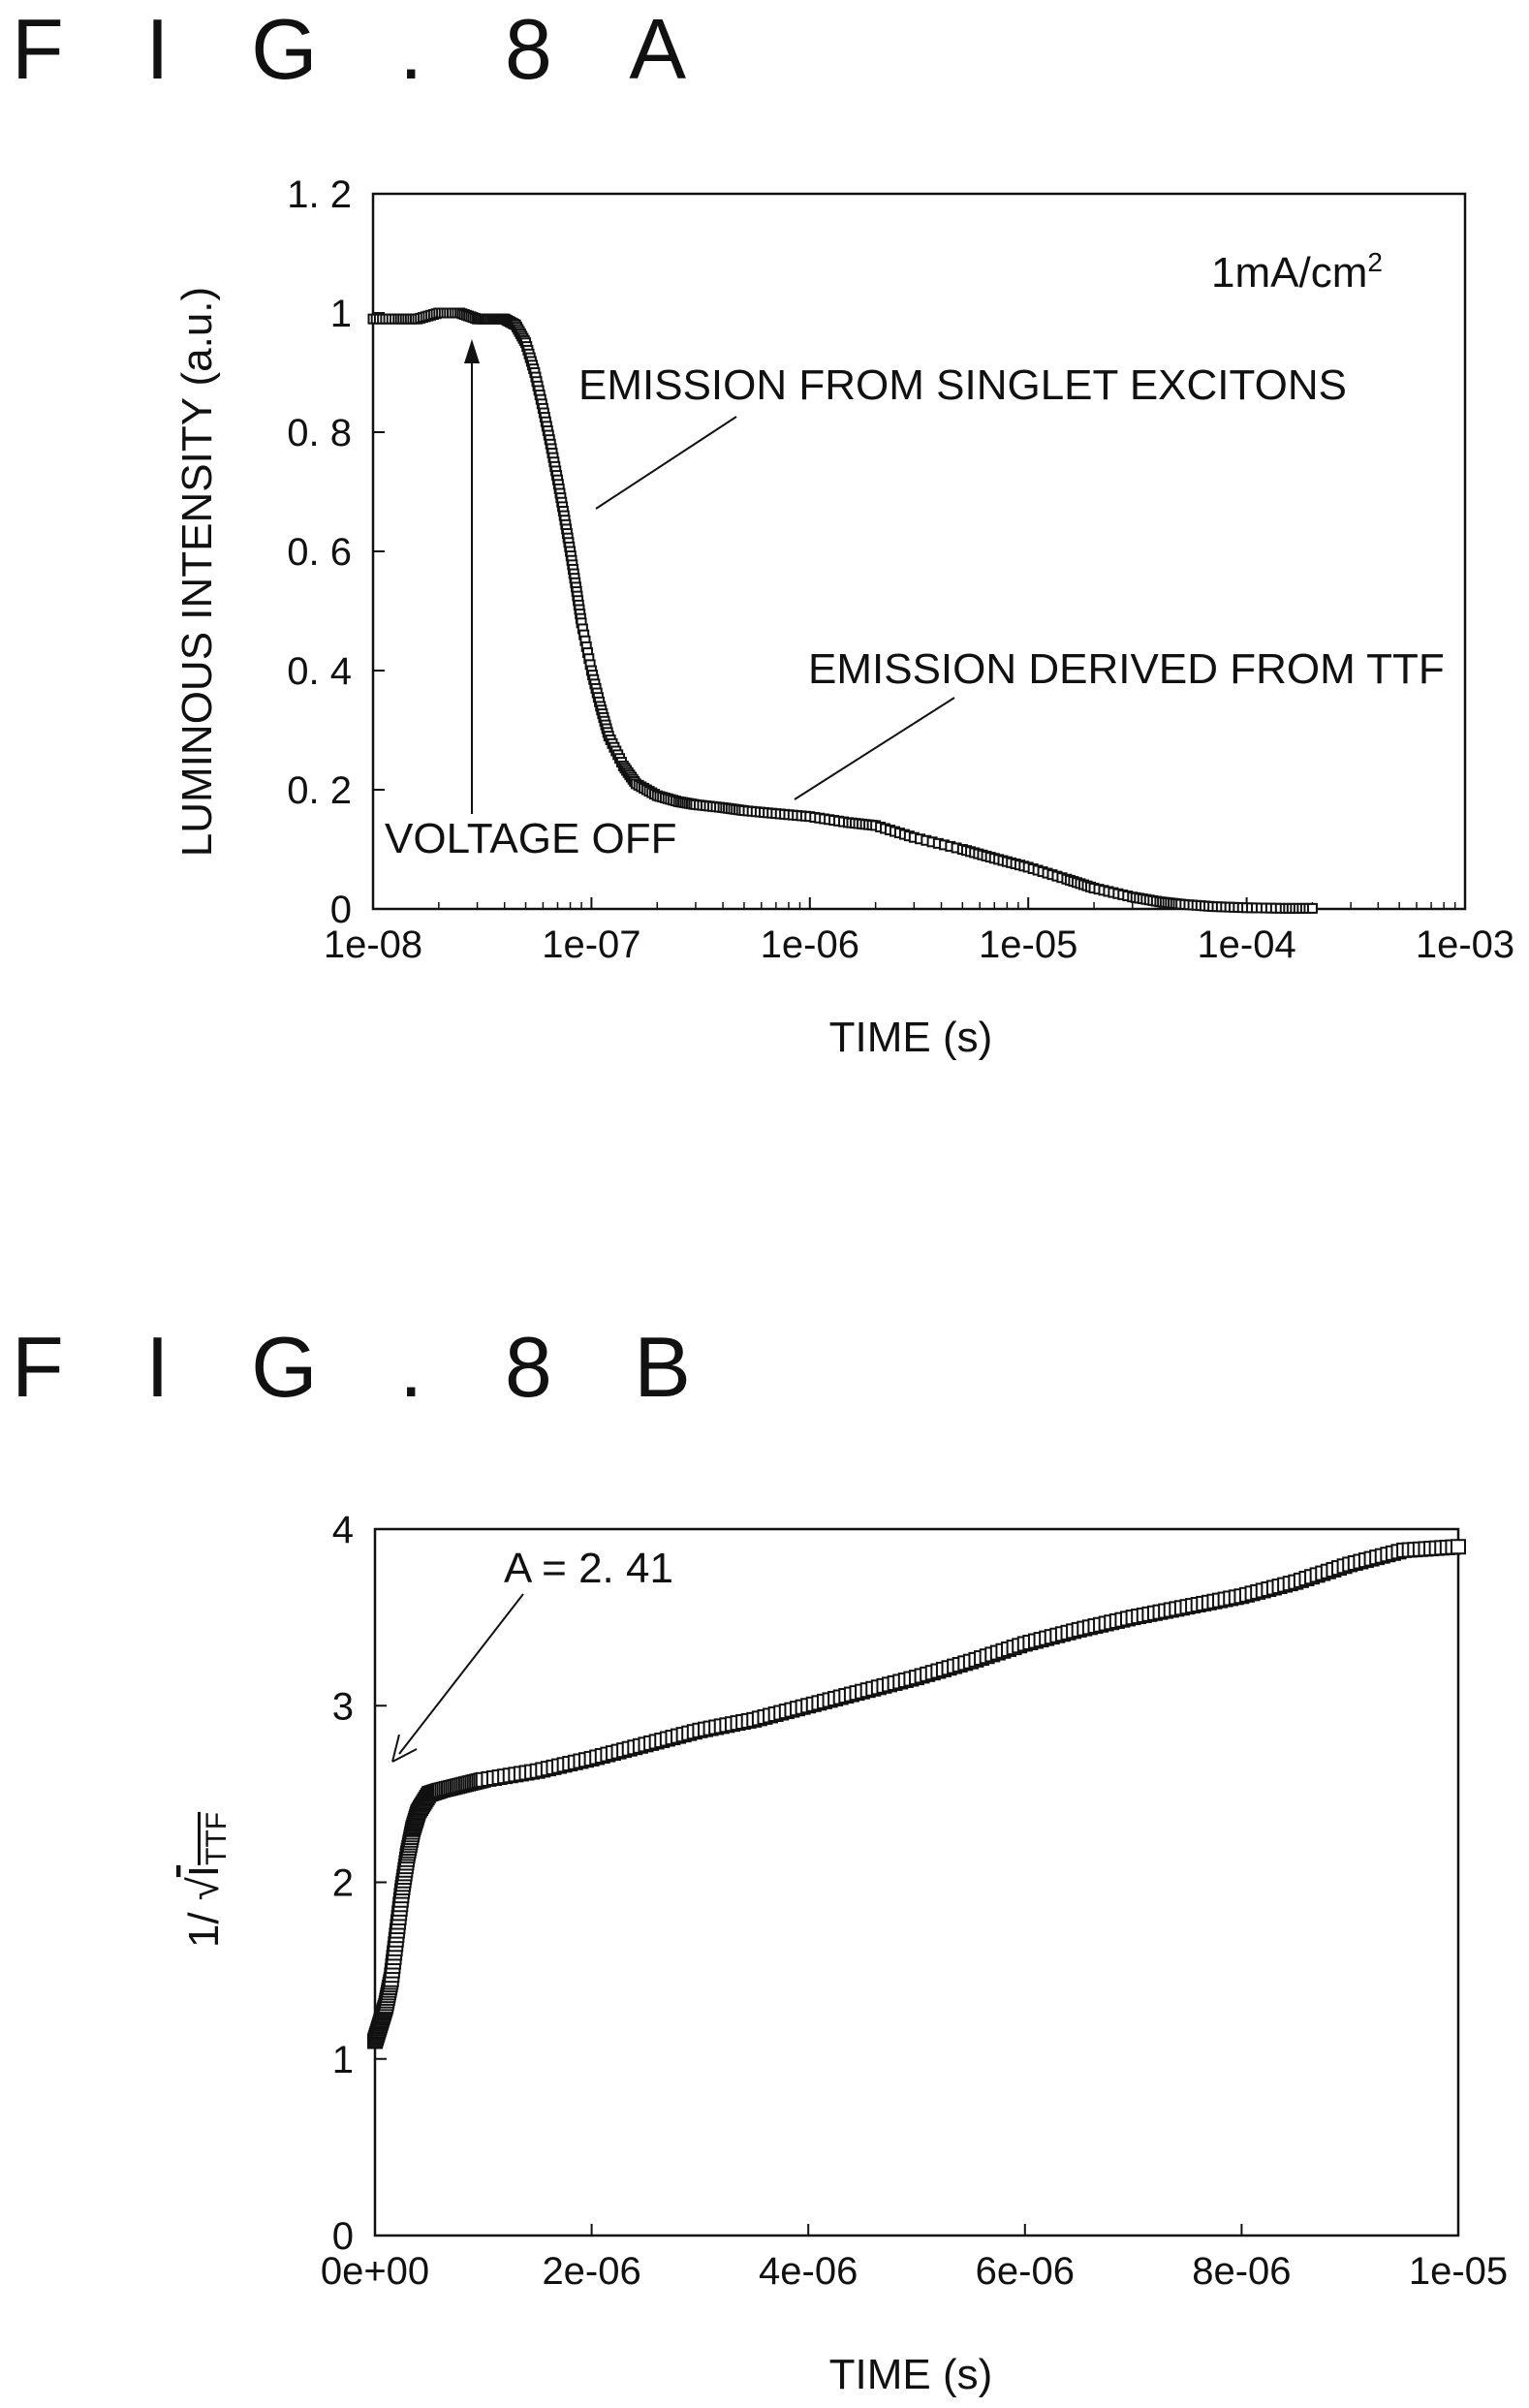 The height and width of the screenshot is (2408, 1529). What do you see at coordinates (1025, 2272) in the screenshot?
I see `x-tick-label: 6e-06` at bounding box center [1025, 2272].